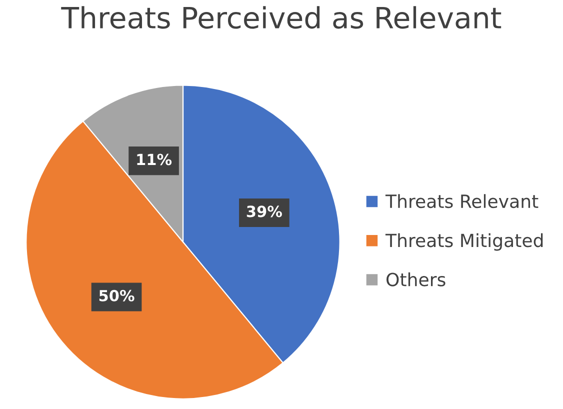 Image resolution: width=563 pixels, height=409 pixels. Describe the element at coordinates (116, 296) in the screenshot. I see `data-label: 50%` at that location.